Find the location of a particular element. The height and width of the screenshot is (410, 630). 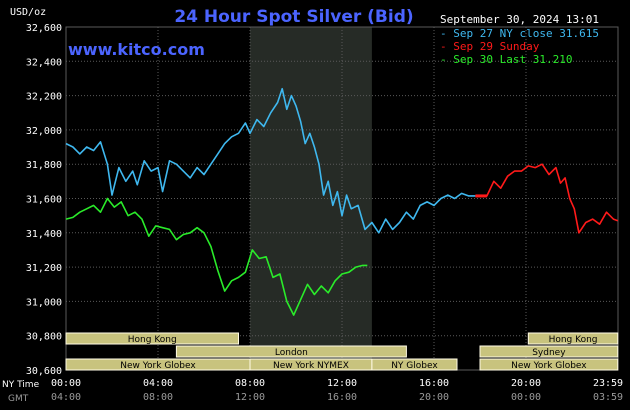

x-tick-label-gmt: 12:00 is located at coordinates (250, 397).